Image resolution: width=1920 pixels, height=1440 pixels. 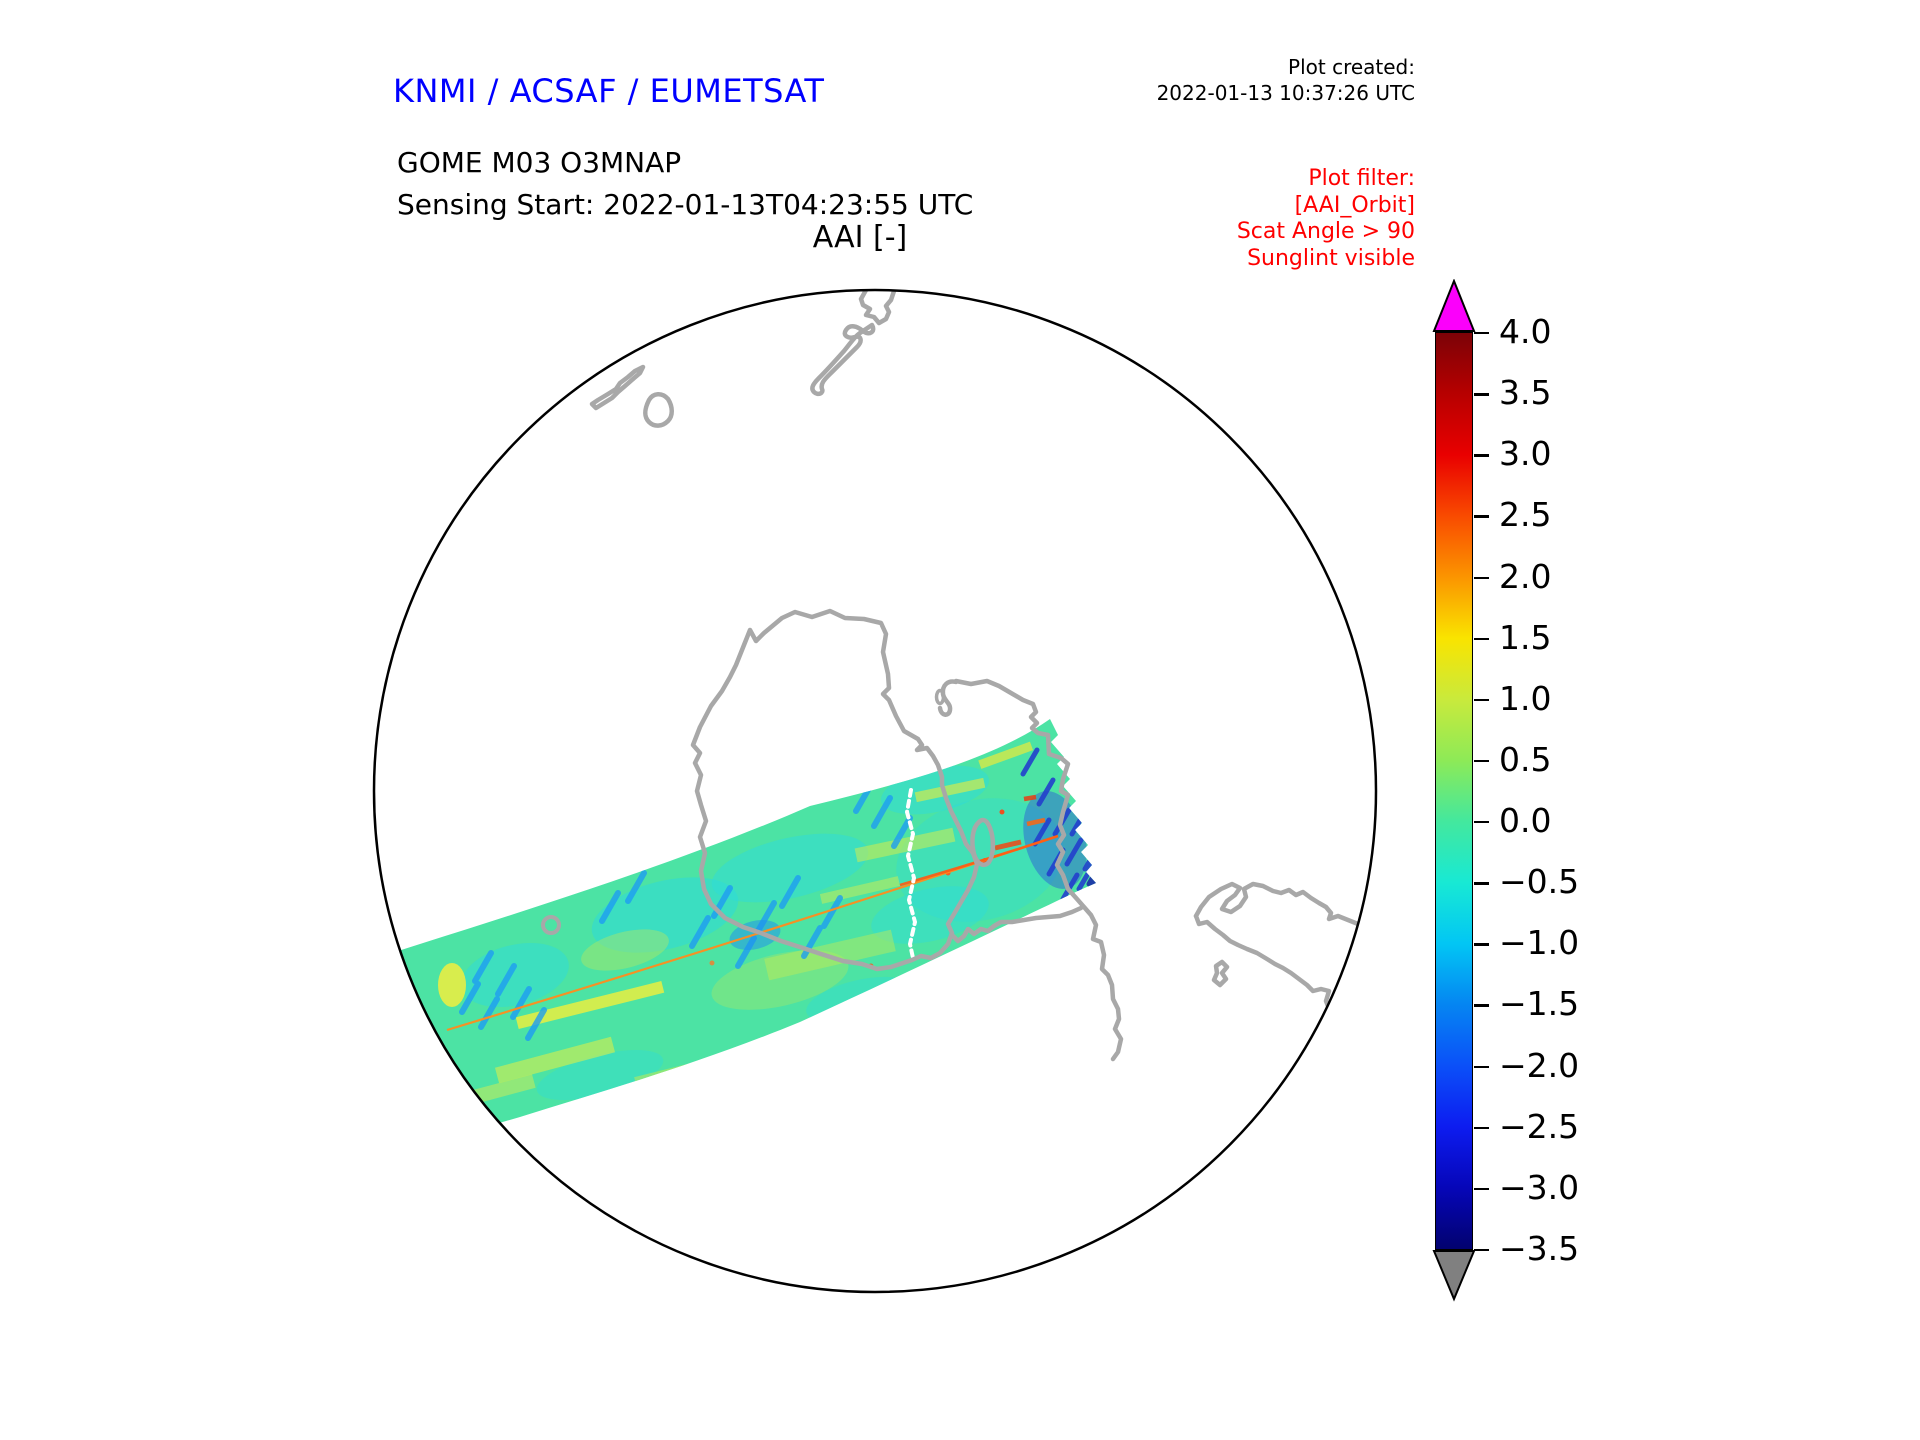 What do you see at coordinates (911, 874) in the screenshot?
I see `missing-scanline` at bounding box center [911, 874].